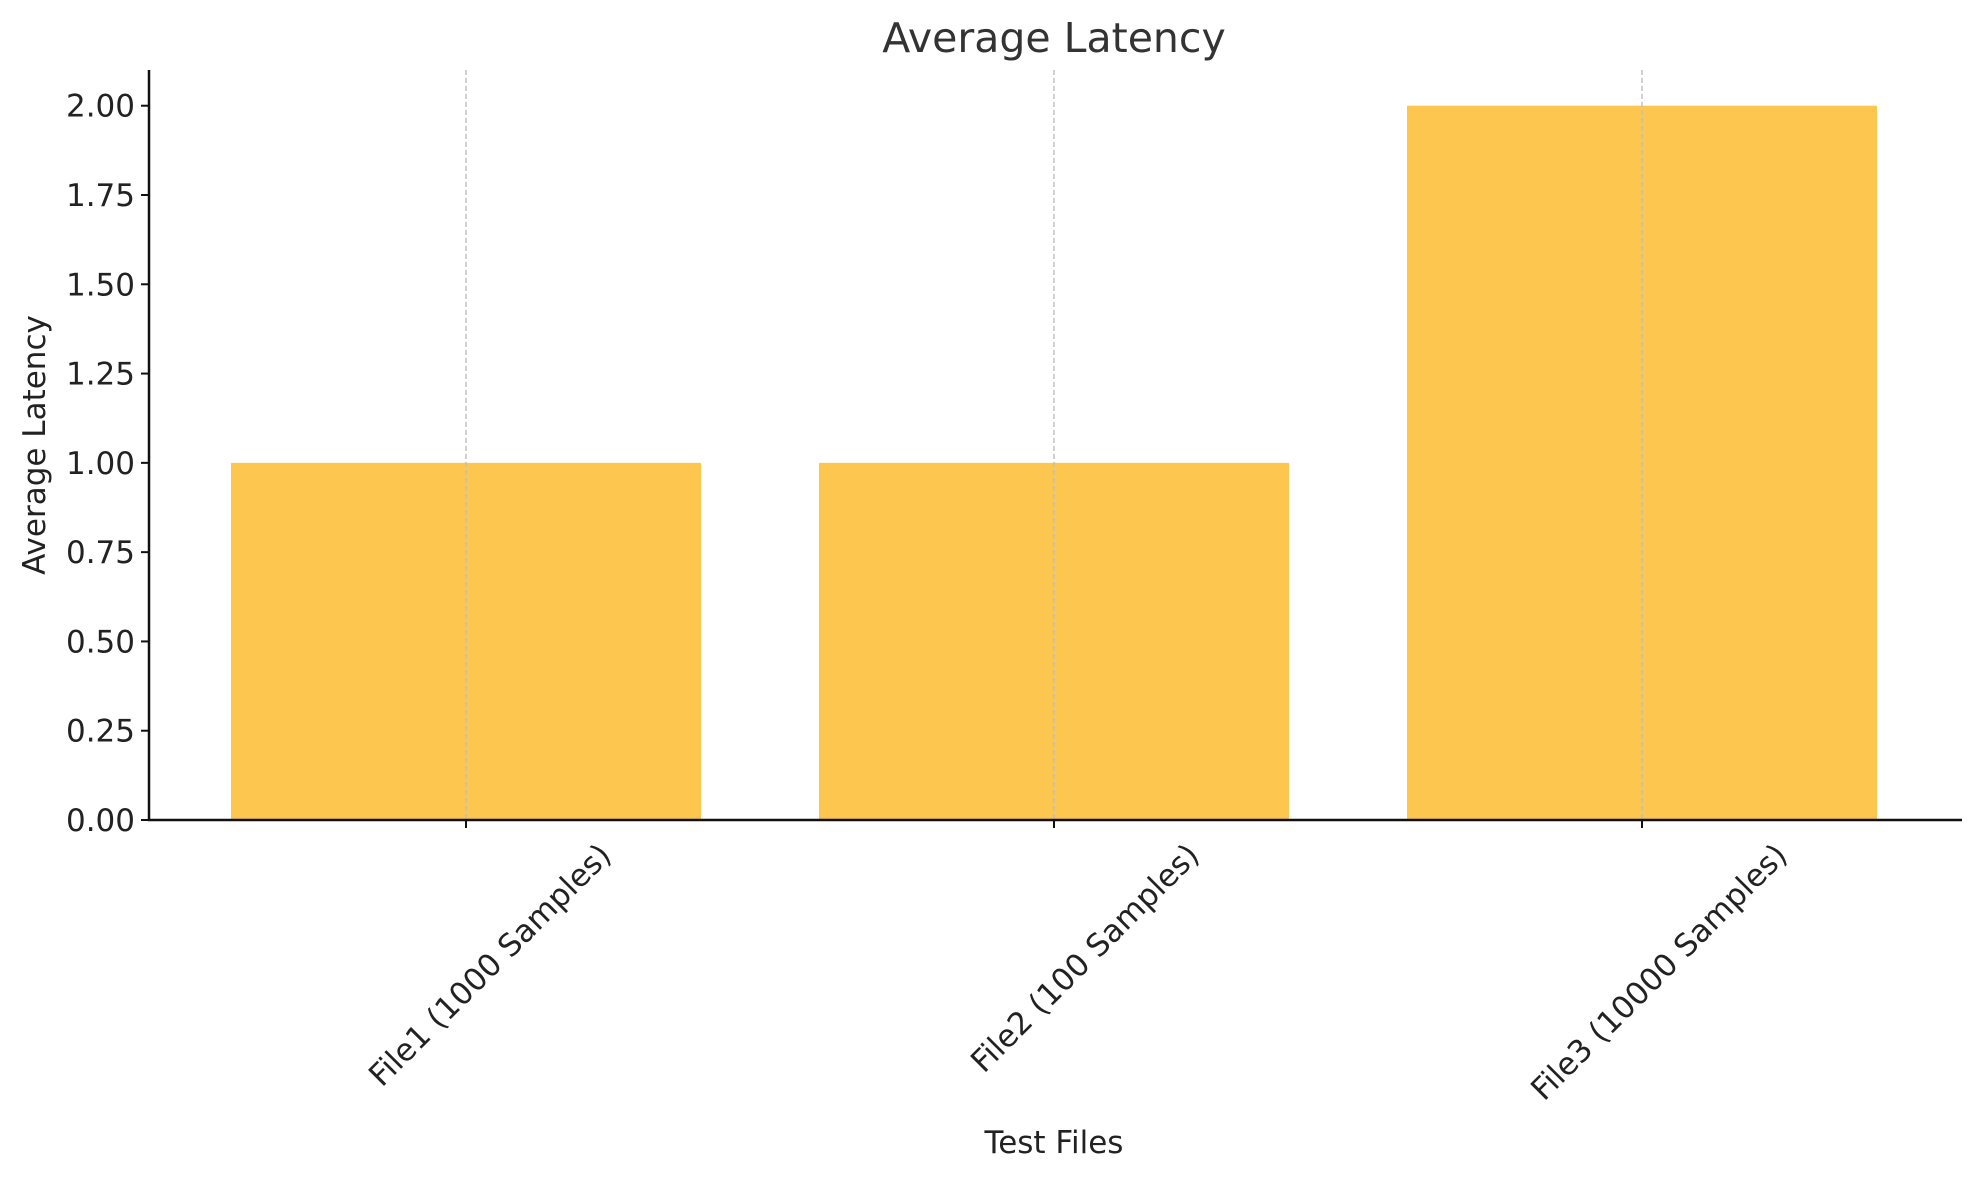 This screenshot has width=1979, height=1184. What do you see at coordinates (1659, 972) in the screenshot?
I see `x-tick-label: File3 (10000 Samples)` at bounding box center [1659, 972].